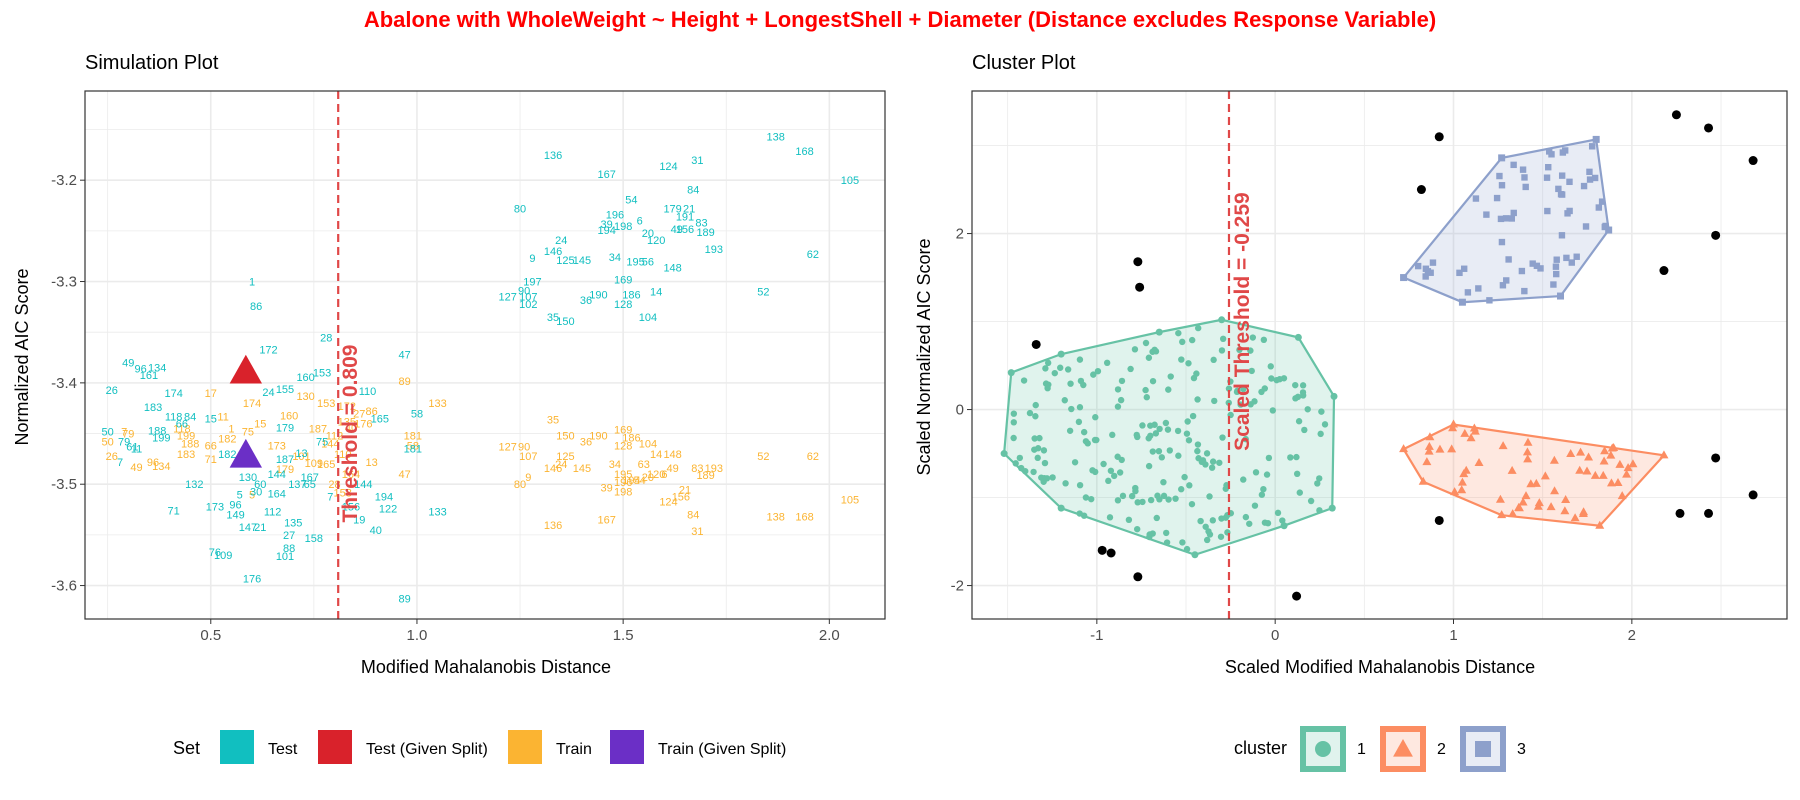  I want to click on train-point-label: 89, so click(404, 382).